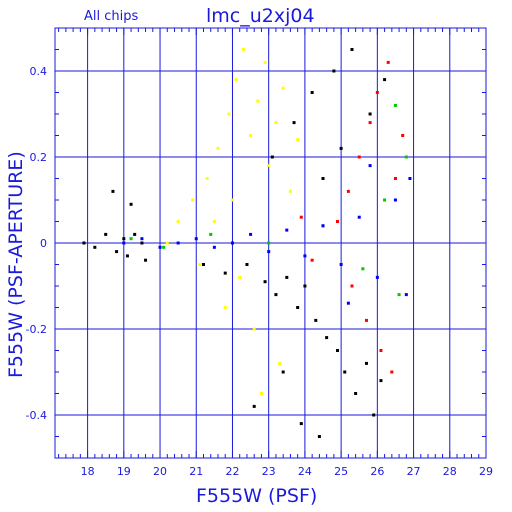 The width and height of the screenshot is (512, 512). I want to click on y-tick-label: 0, so click(43, 243).